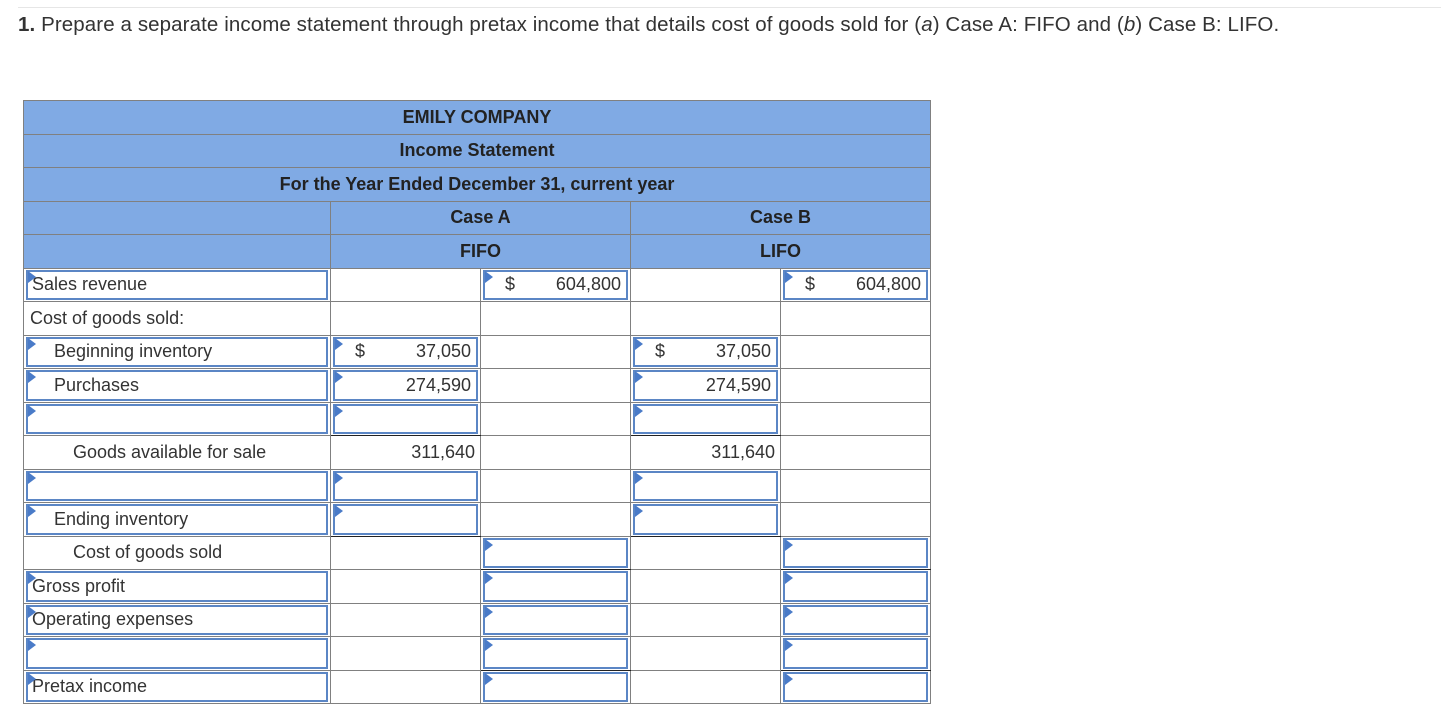 Image resolution: width=1441 pixels, height=712 pixels. Describe the element at coordinates (780, 251) in the screenshot. I see `case-b-method: LIFO` at that location.